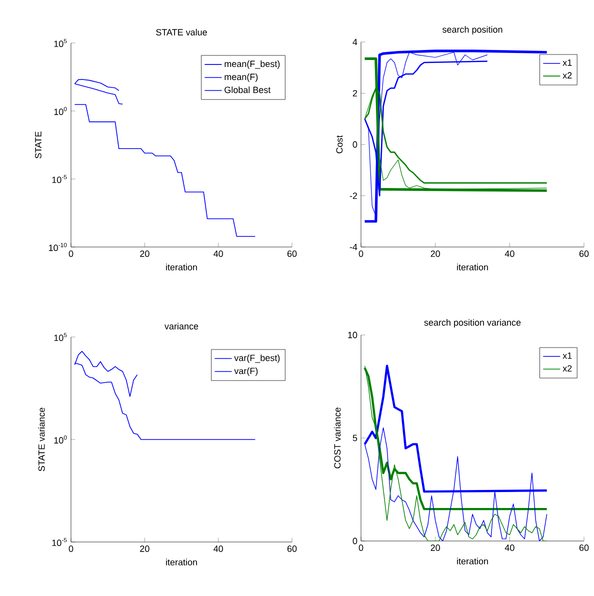 The height and width of the screenshot is (596, 594). I want to click on legend-label: var(F_best), so click(257, 358).